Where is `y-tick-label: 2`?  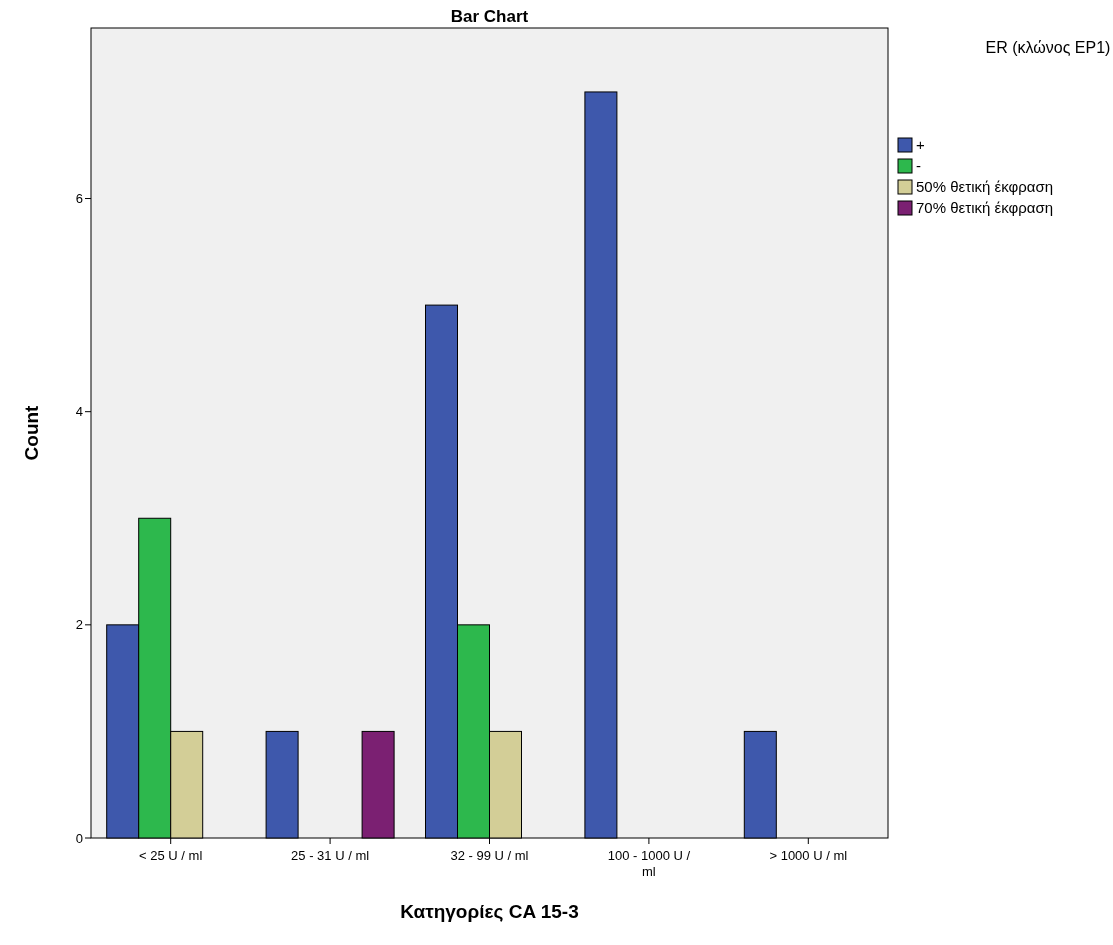
y-tick-label: 2 is located at coordinates (79, 625).